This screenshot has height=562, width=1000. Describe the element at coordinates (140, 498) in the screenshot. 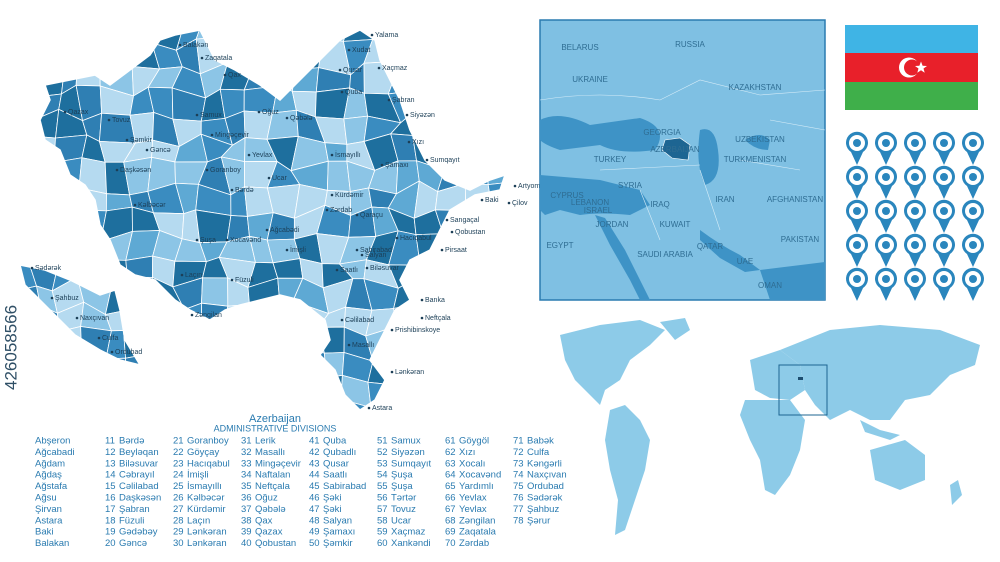

I see `division-name: Daşkəsən` at that location.